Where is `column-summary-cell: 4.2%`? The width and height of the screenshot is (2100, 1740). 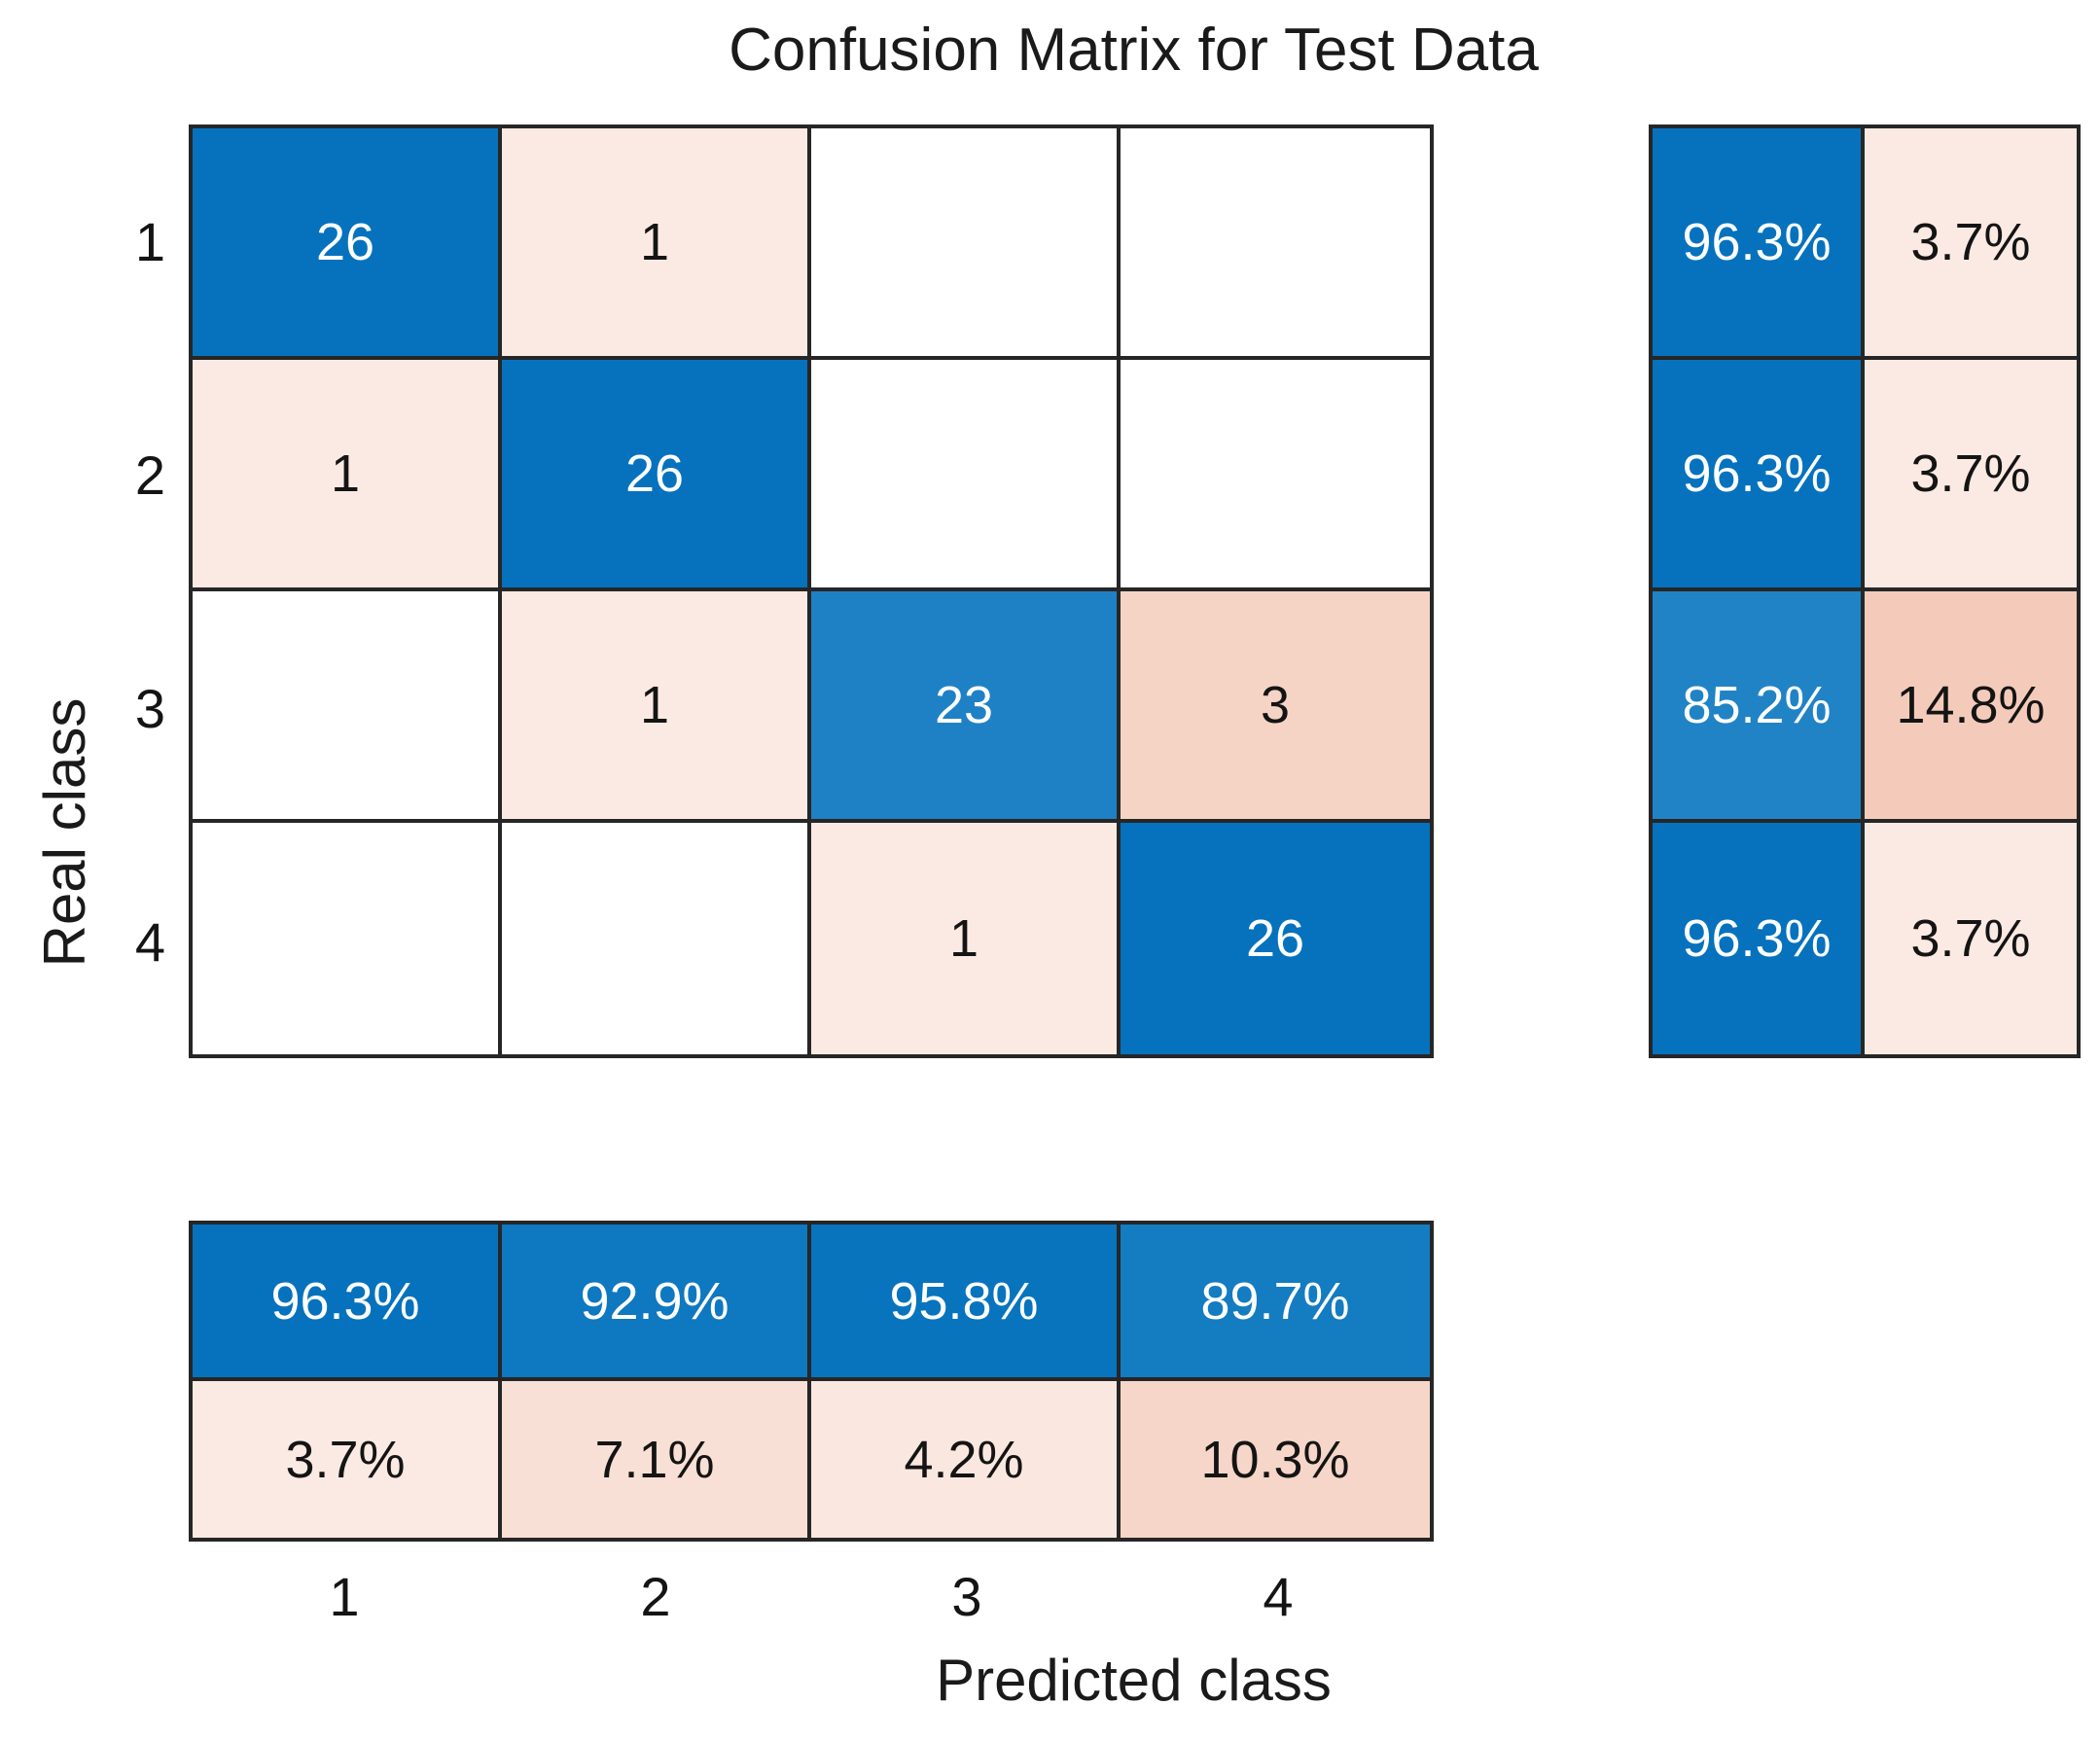
column-summary-cell: 4.2% is located at coordinates (966, 1460).